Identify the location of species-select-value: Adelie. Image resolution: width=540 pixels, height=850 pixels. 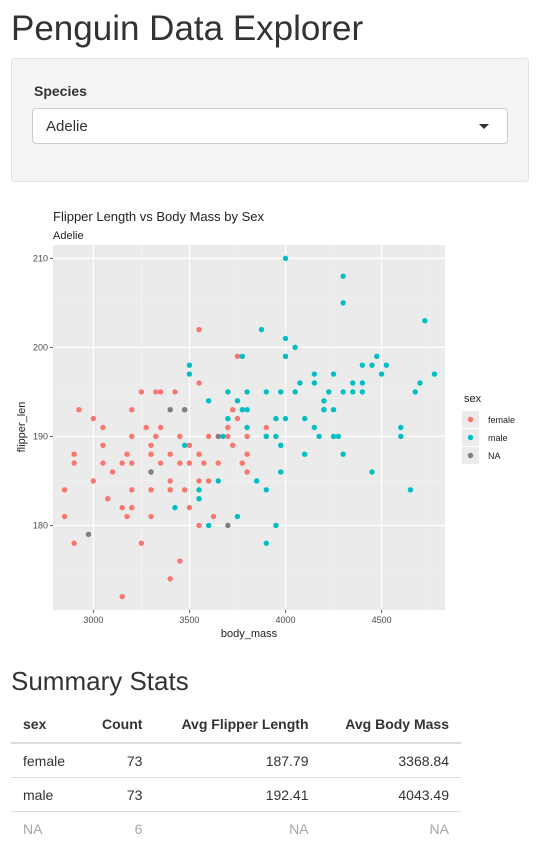
(67, 126).